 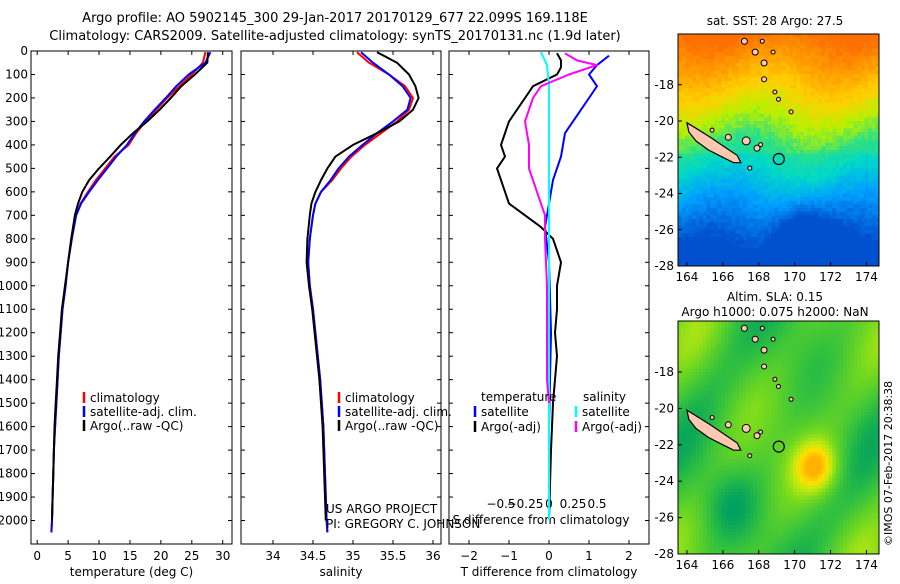 What do you see at coordinates (509, 556) in the screenshot?
I see `difference-xtick-label: −1` at bounding box center [509, 556].